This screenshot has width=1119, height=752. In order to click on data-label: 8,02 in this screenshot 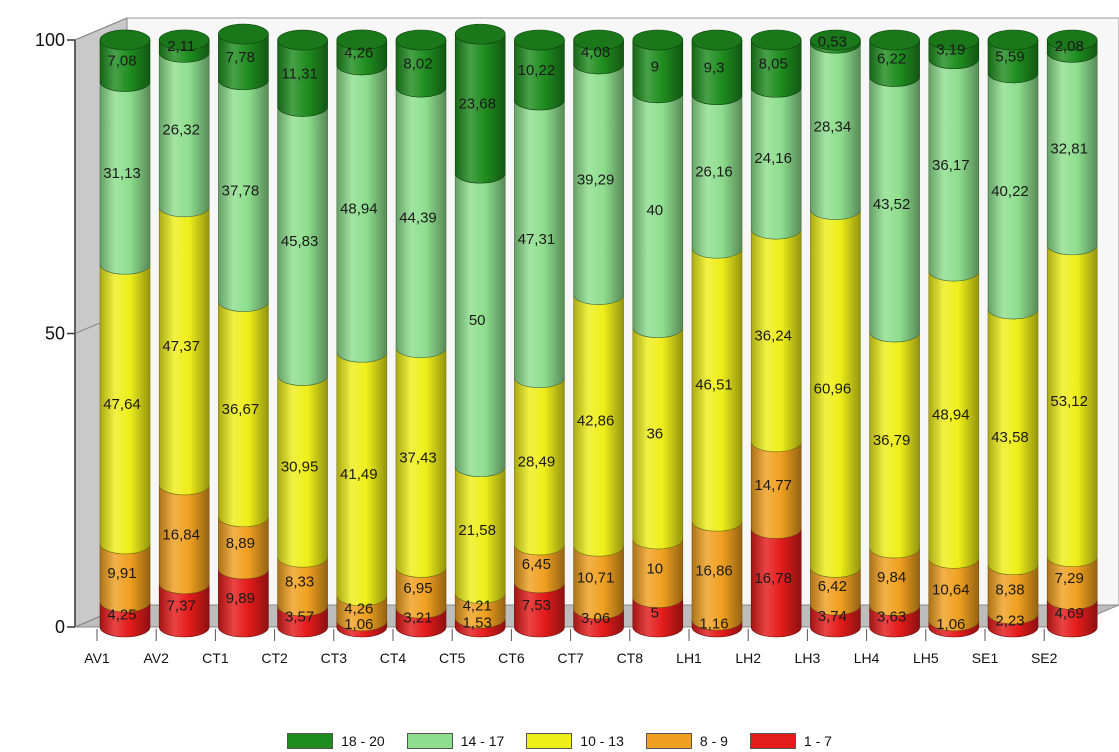, I will do `click(417, 64)`.